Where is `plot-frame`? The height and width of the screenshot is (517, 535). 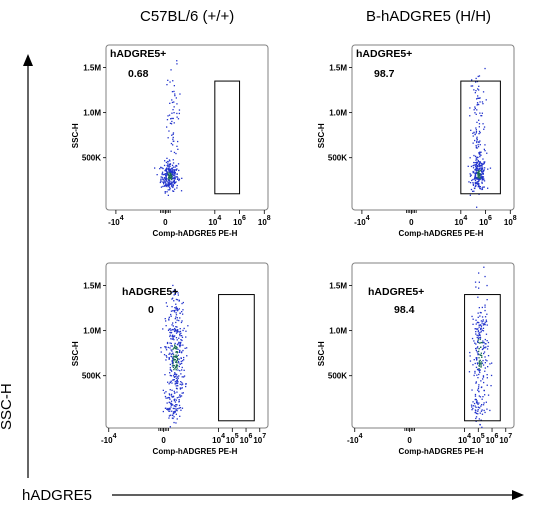 plot-frame is located at coordinates (187, 127).